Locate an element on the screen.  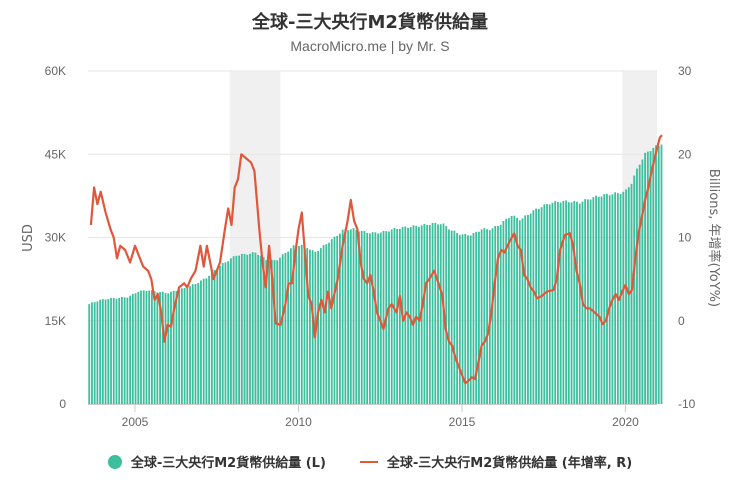
left-axis-title: USD is located at coordinates (28, 238).